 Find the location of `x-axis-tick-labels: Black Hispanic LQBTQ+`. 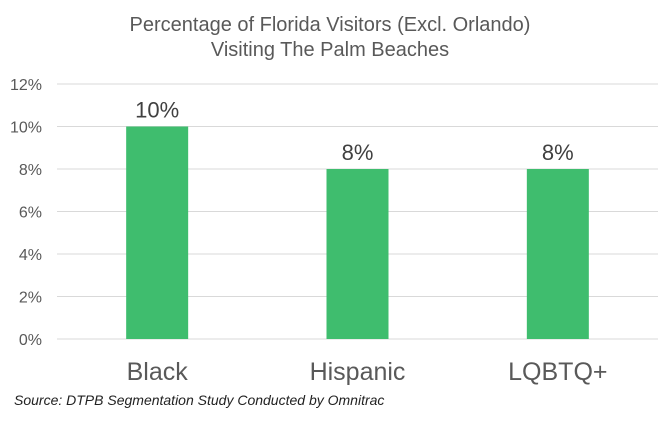

x-axis-tick-labels: Black Hispanic LQBTQ+ is located at coordinates (367, 372).